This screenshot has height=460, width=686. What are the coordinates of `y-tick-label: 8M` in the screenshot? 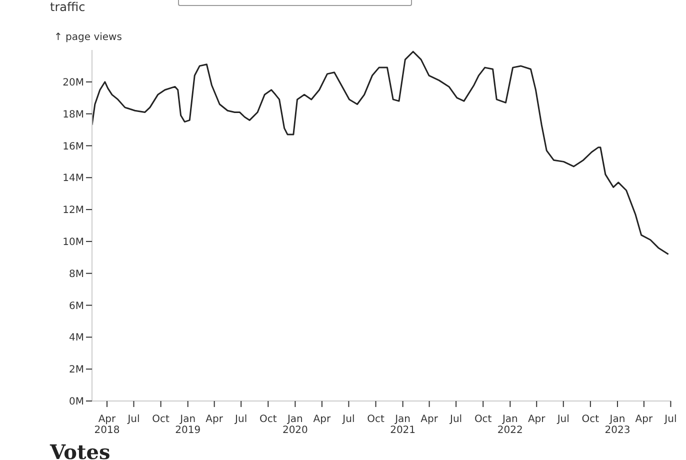 It's located at (76, 274).